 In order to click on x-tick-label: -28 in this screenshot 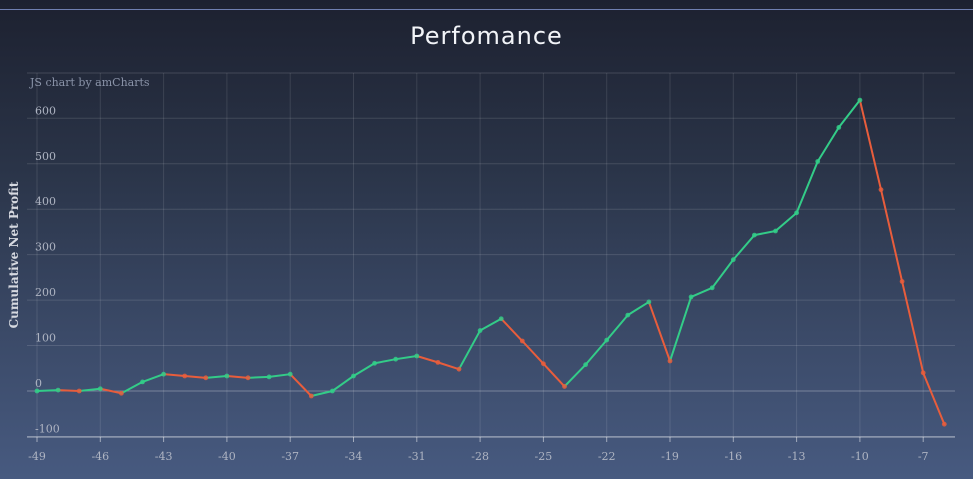, I will do `click(480, 456)`.